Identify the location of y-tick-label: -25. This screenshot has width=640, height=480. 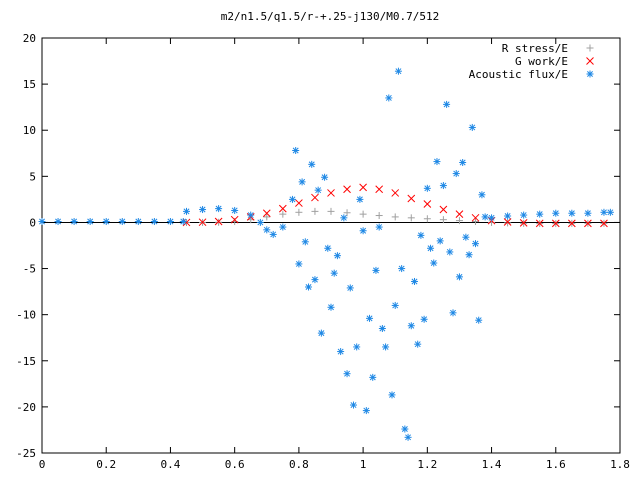
(26, 453).